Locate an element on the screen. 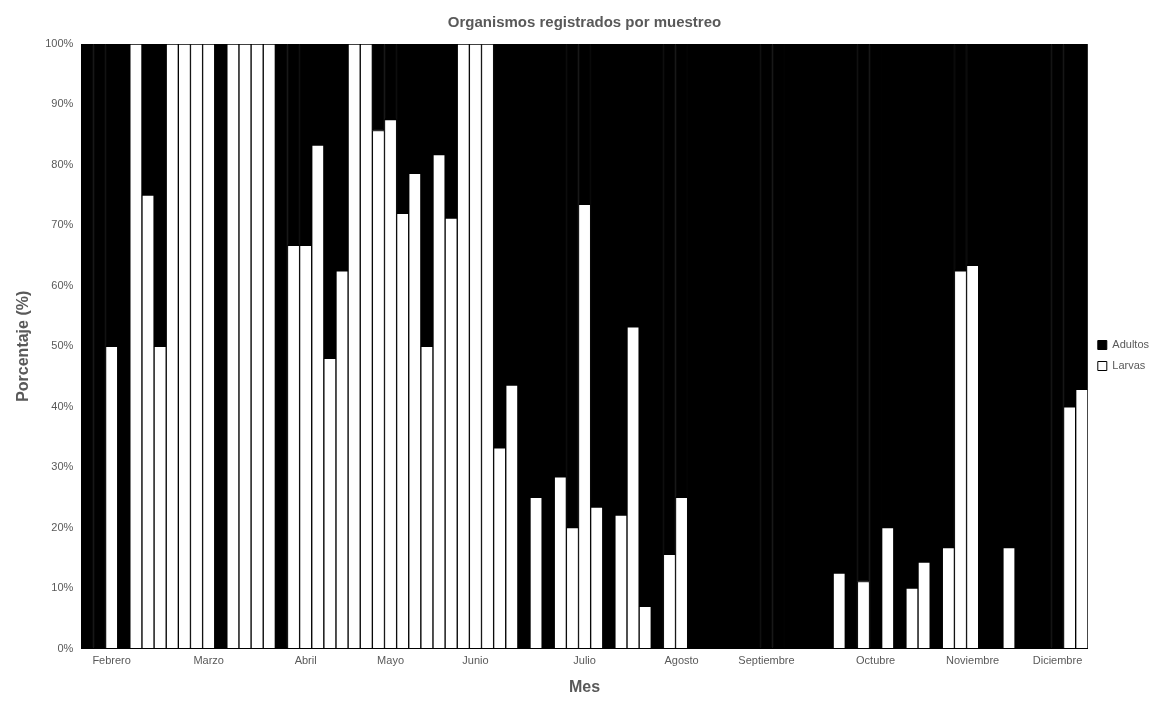 Image resolution: width=1169 pixels, height=711 pixels. x-tick-label: Noviembre is located at coordinates (973, 660).